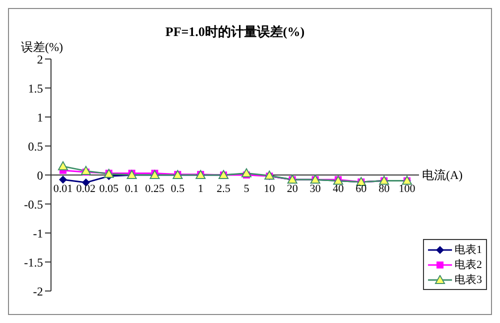 Image resolution: width=500 pixels, height=323 pixels. Describe the element at coordinates (201, 189) in the screenshot. I see `x-tick-label: 1` at that location.